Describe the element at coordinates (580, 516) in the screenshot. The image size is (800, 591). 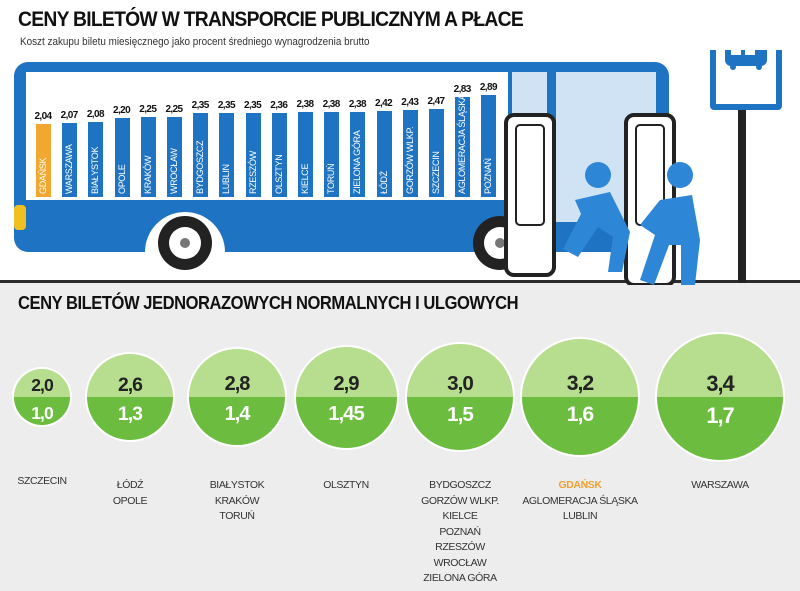
I see `city-name: LUBLIN` at that location.